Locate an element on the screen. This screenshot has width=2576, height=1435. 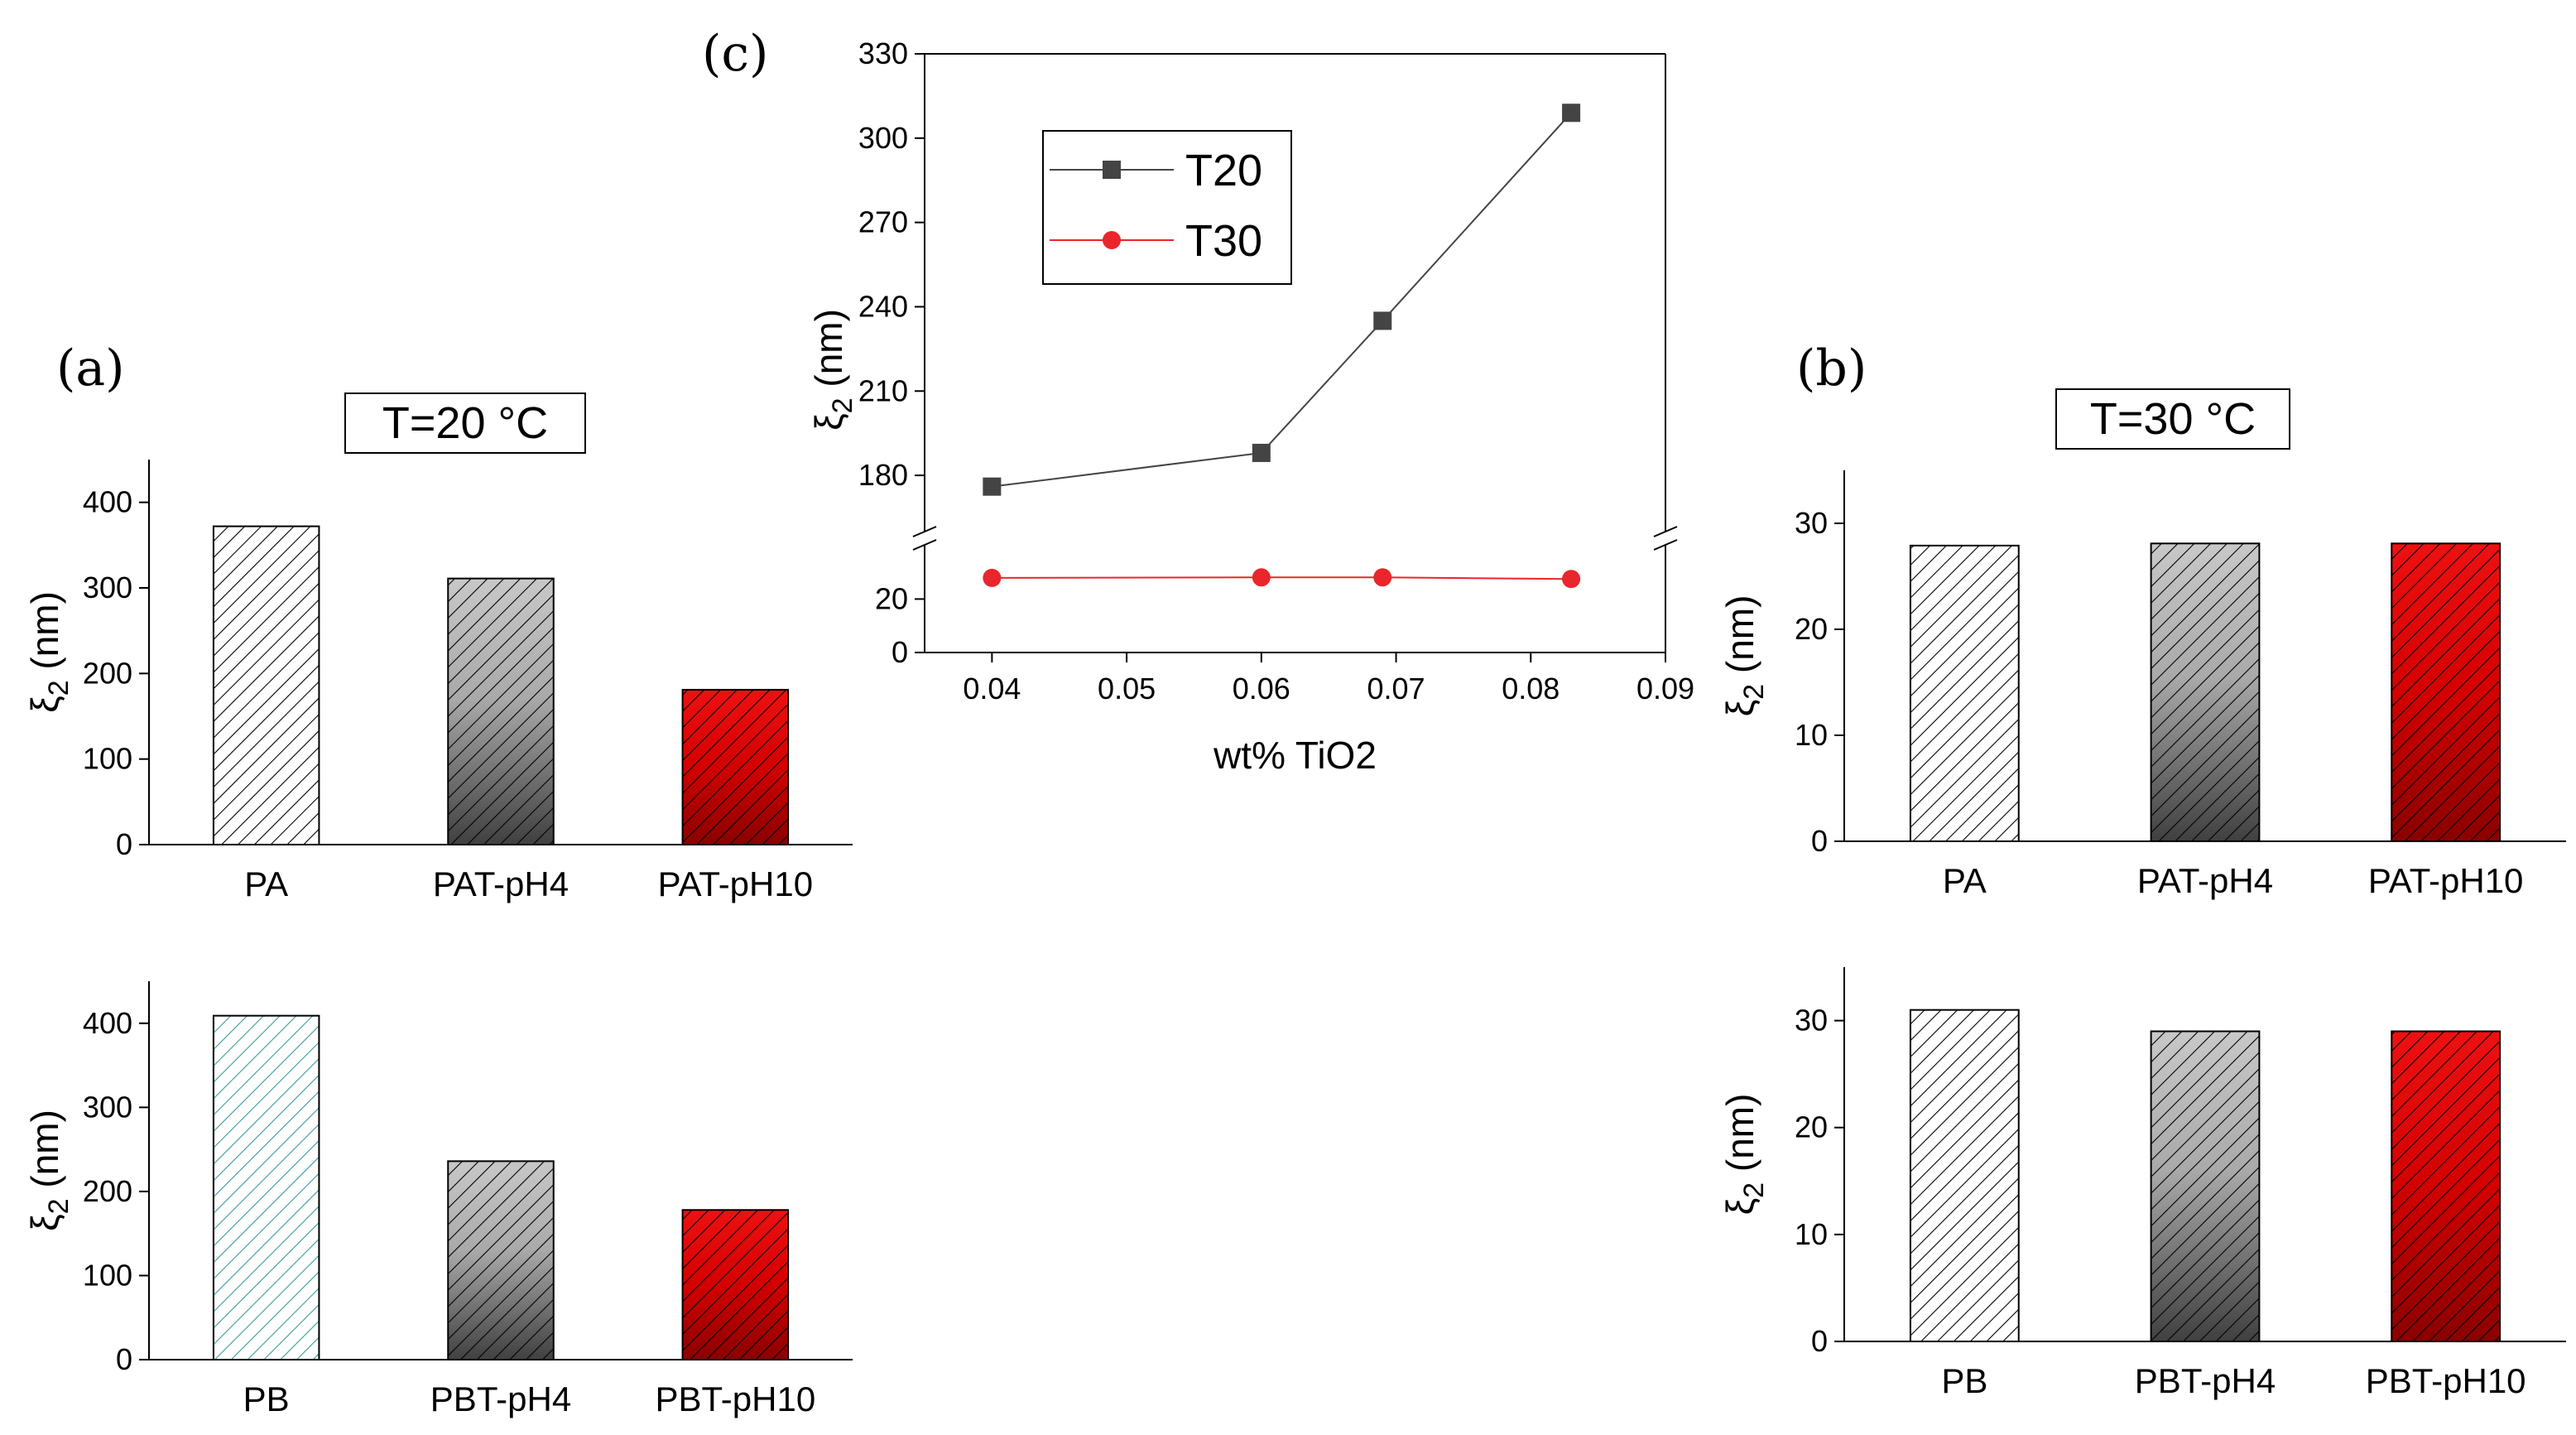
y-tick-label: 210 is located at coordinates (883, 390).